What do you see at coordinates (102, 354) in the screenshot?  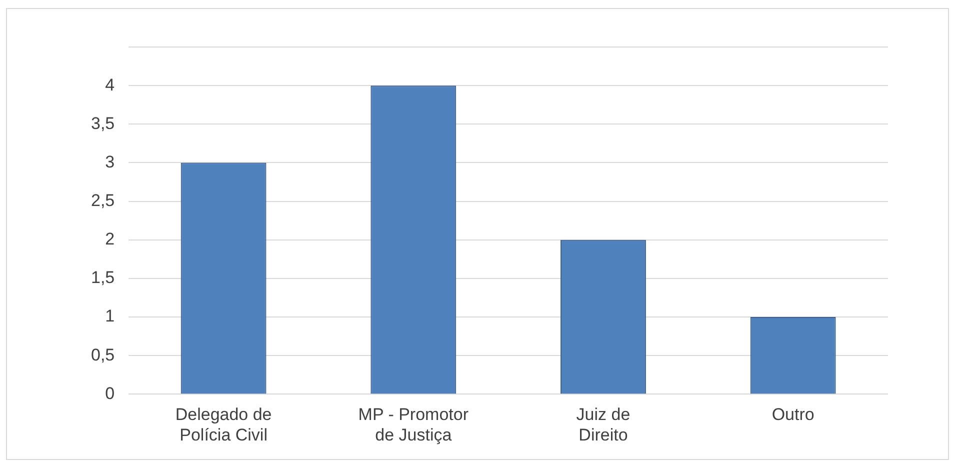 I see `y-tick-label: 0,5` at bounding box center [102, 354].